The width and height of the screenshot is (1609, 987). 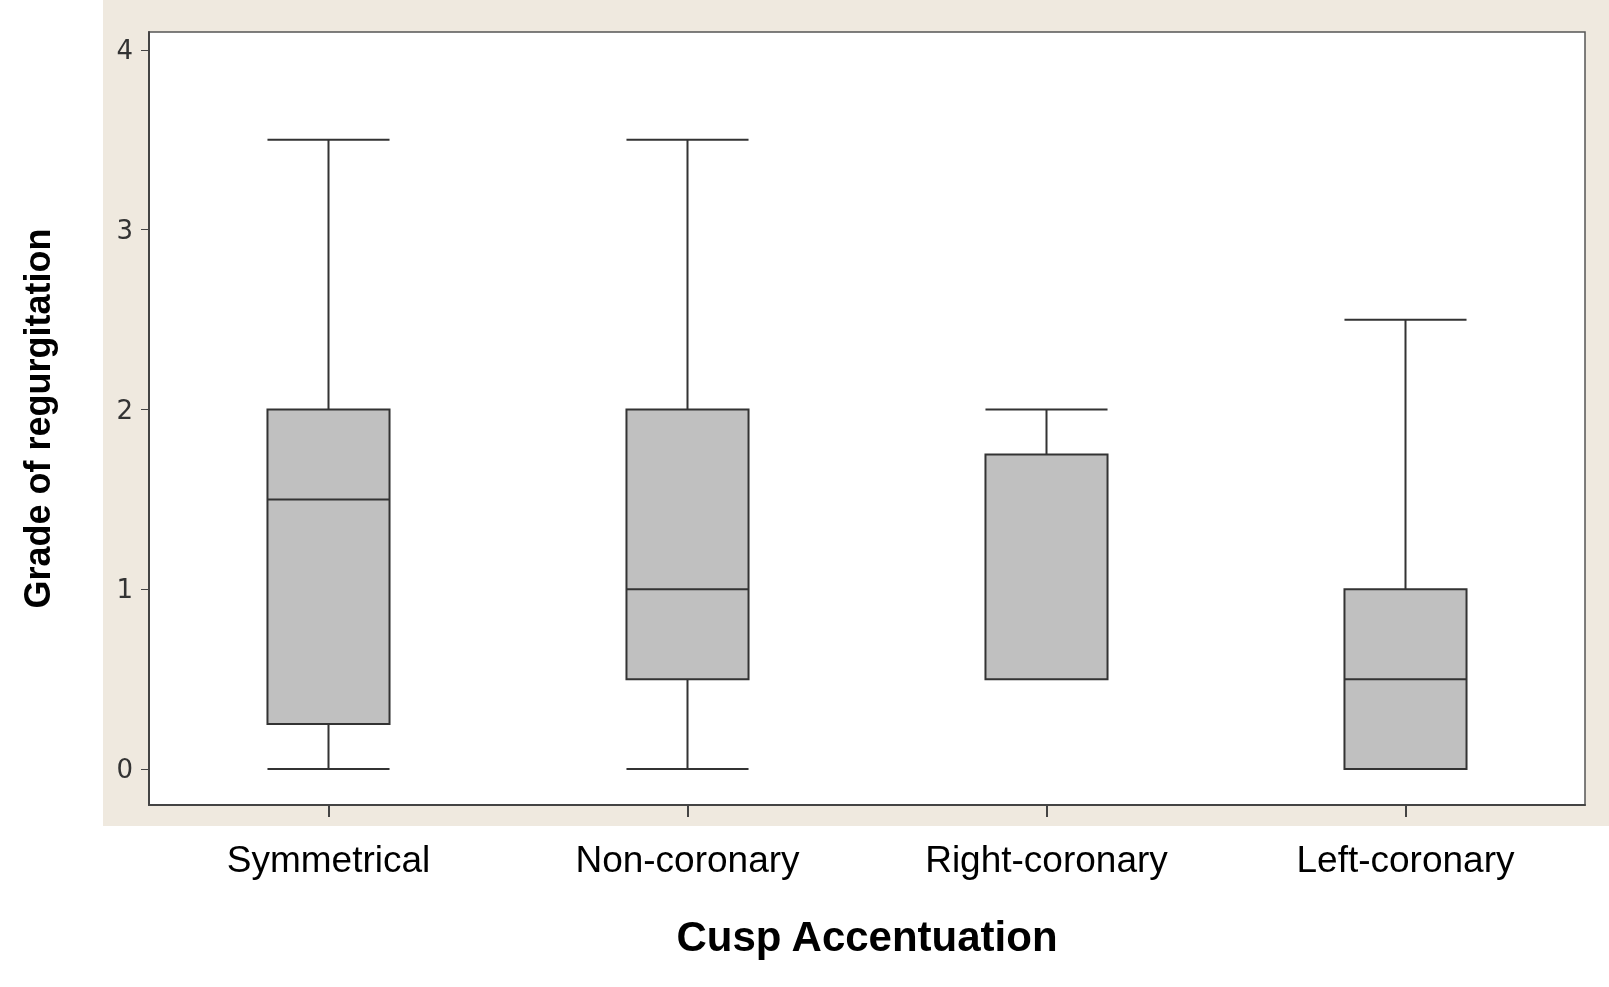 I want to click on y-tick-label: 4, so click(x=124, y=49).